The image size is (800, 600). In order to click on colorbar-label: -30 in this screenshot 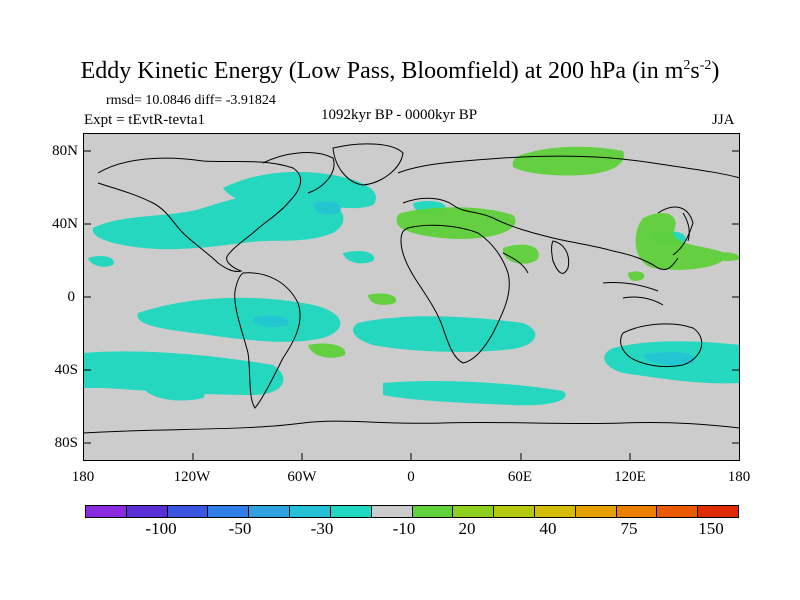, I will do `click(322, 528)`.